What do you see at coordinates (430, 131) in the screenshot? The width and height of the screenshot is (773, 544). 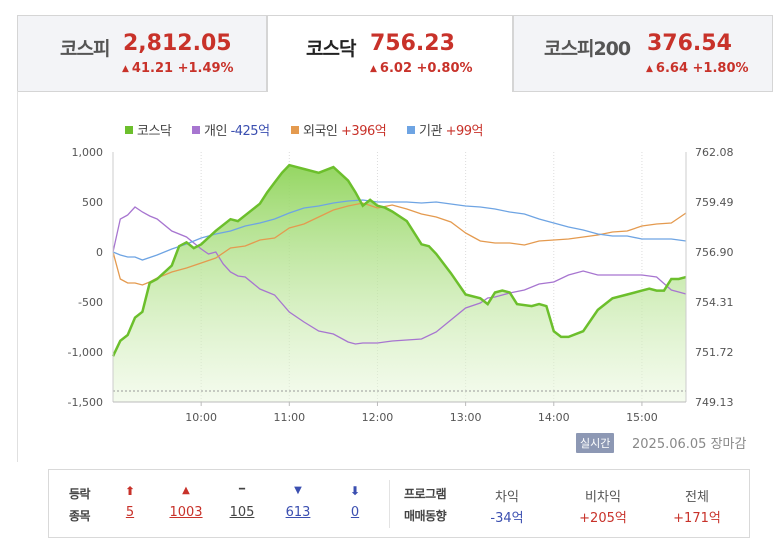 I see `legend-label: 기관` at bounding box center [430, 131].